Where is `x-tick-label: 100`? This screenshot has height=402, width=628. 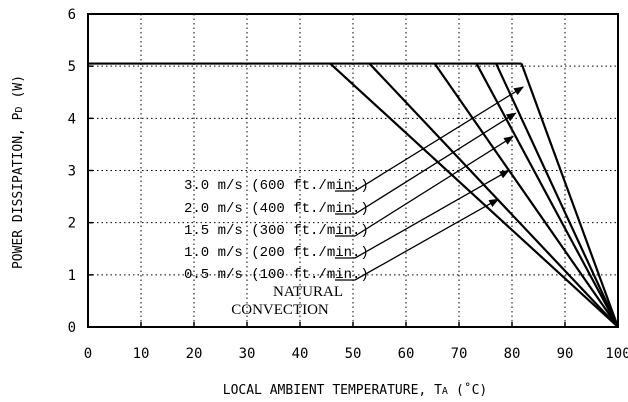
x-tick-label: 100 is located at coordinates (616, 354).